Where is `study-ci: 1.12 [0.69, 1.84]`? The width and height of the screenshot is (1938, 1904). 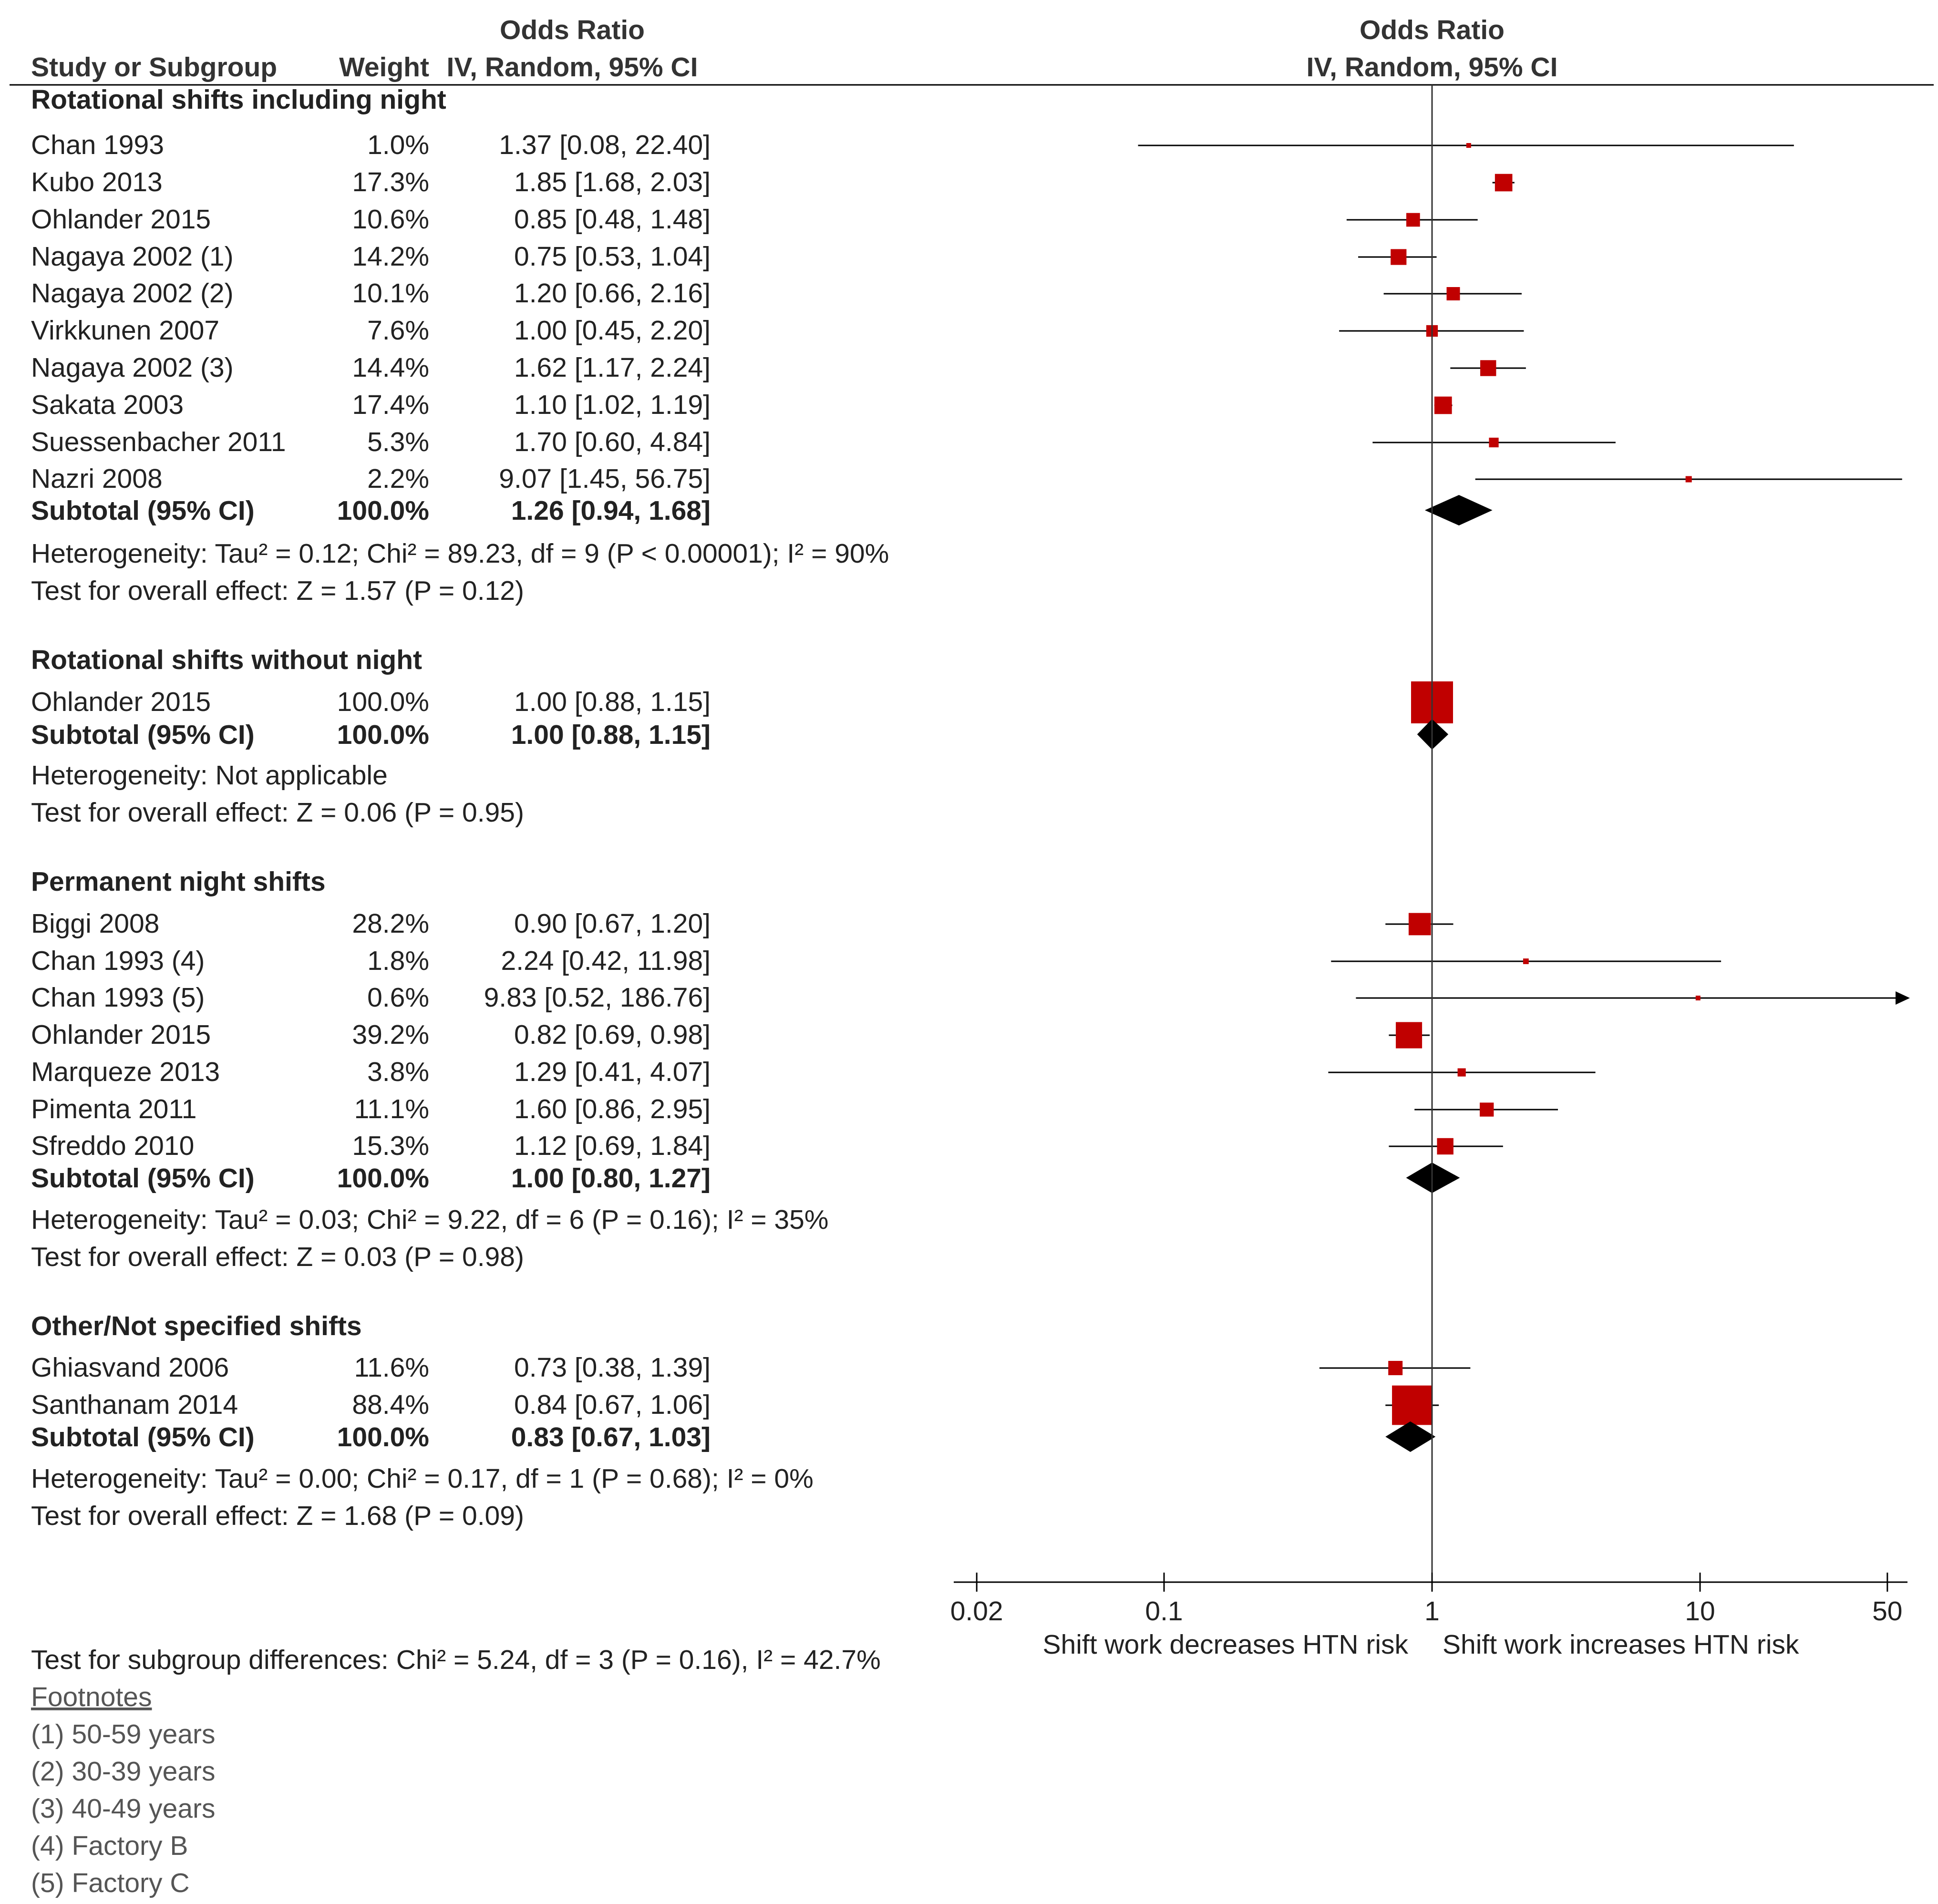
study-ci: 1.12 [0.69, 1.84] is located at coordinates (612, 1146).